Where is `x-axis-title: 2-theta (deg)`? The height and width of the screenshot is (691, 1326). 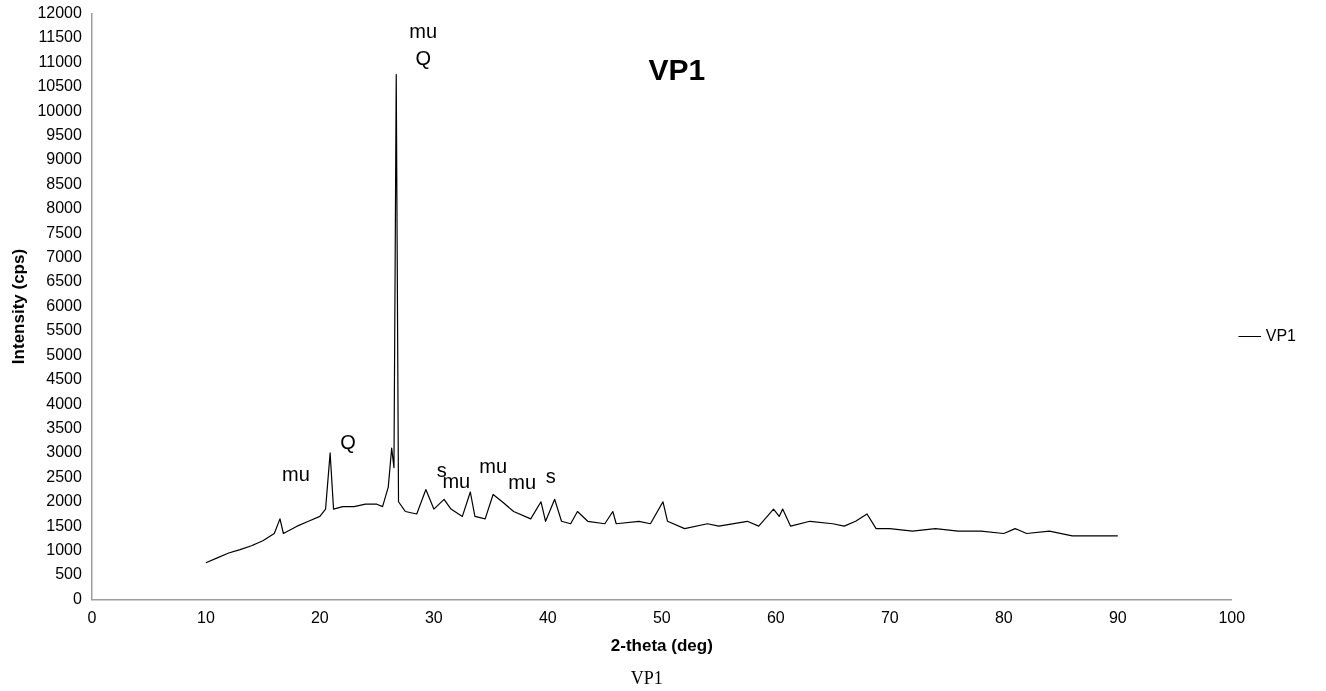
x-axis-title: 2-theta (deg) is located at coordinates (661, 646).